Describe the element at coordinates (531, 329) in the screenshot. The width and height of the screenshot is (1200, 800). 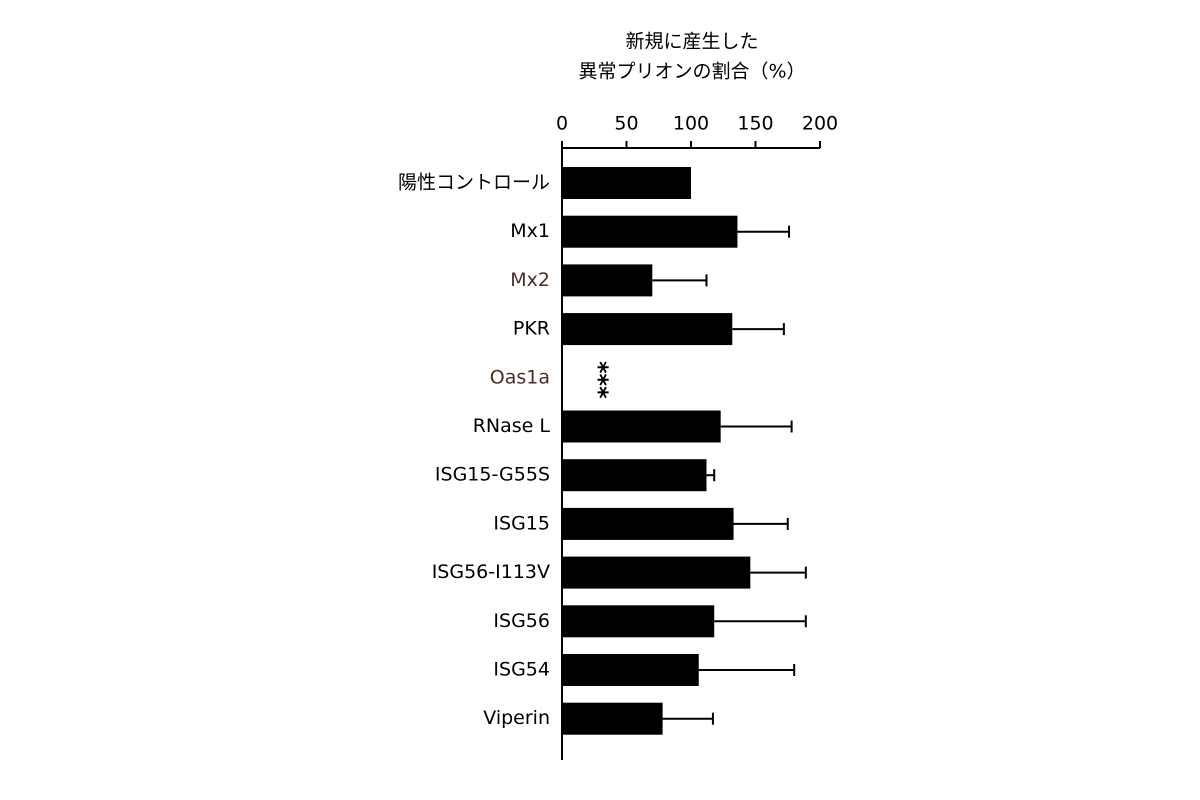
I see `y-tick-label: PKR` at that location.